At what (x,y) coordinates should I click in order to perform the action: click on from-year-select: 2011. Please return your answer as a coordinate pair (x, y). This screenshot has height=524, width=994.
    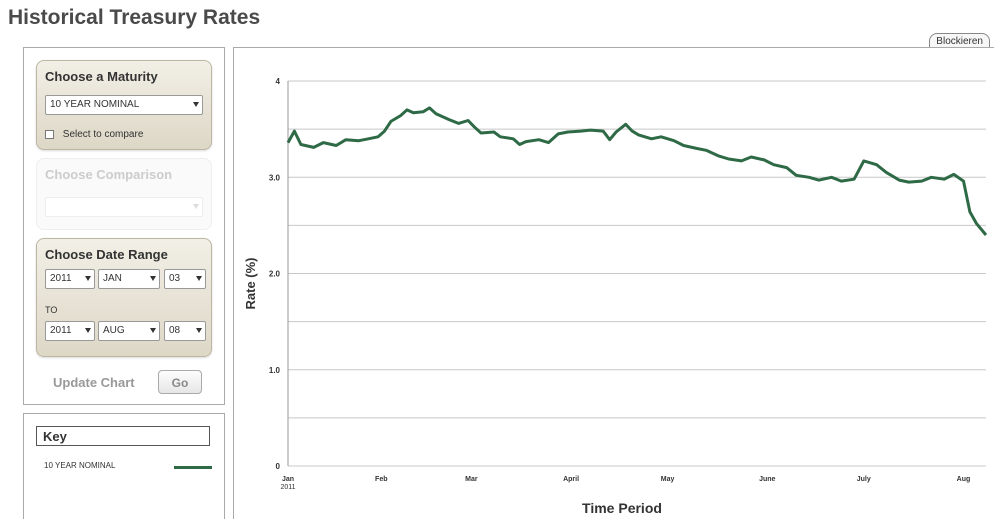
    Looking at the image, I should click on (70, 279).